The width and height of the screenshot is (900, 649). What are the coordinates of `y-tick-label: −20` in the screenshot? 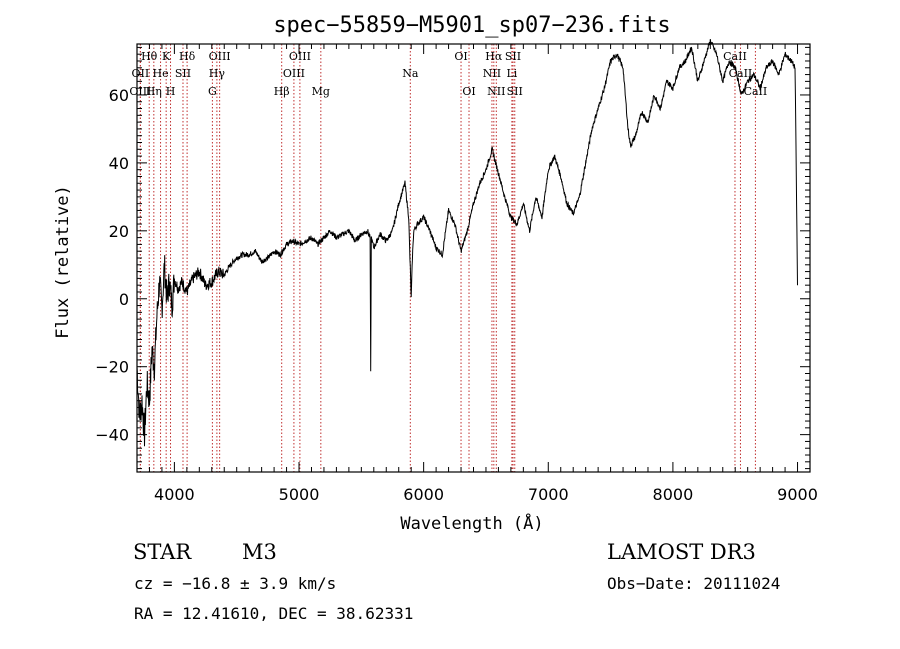 It's located at (112, 367).